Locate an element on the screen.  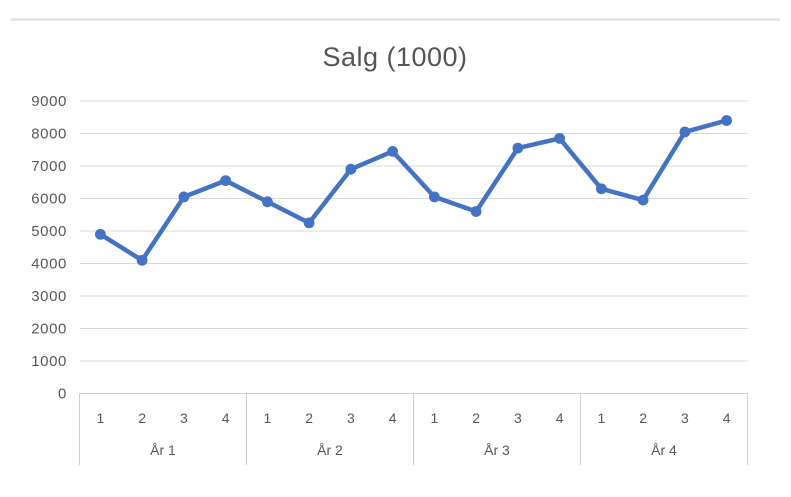
y-tick-label: 8000 is located at coordinates (49, 134).